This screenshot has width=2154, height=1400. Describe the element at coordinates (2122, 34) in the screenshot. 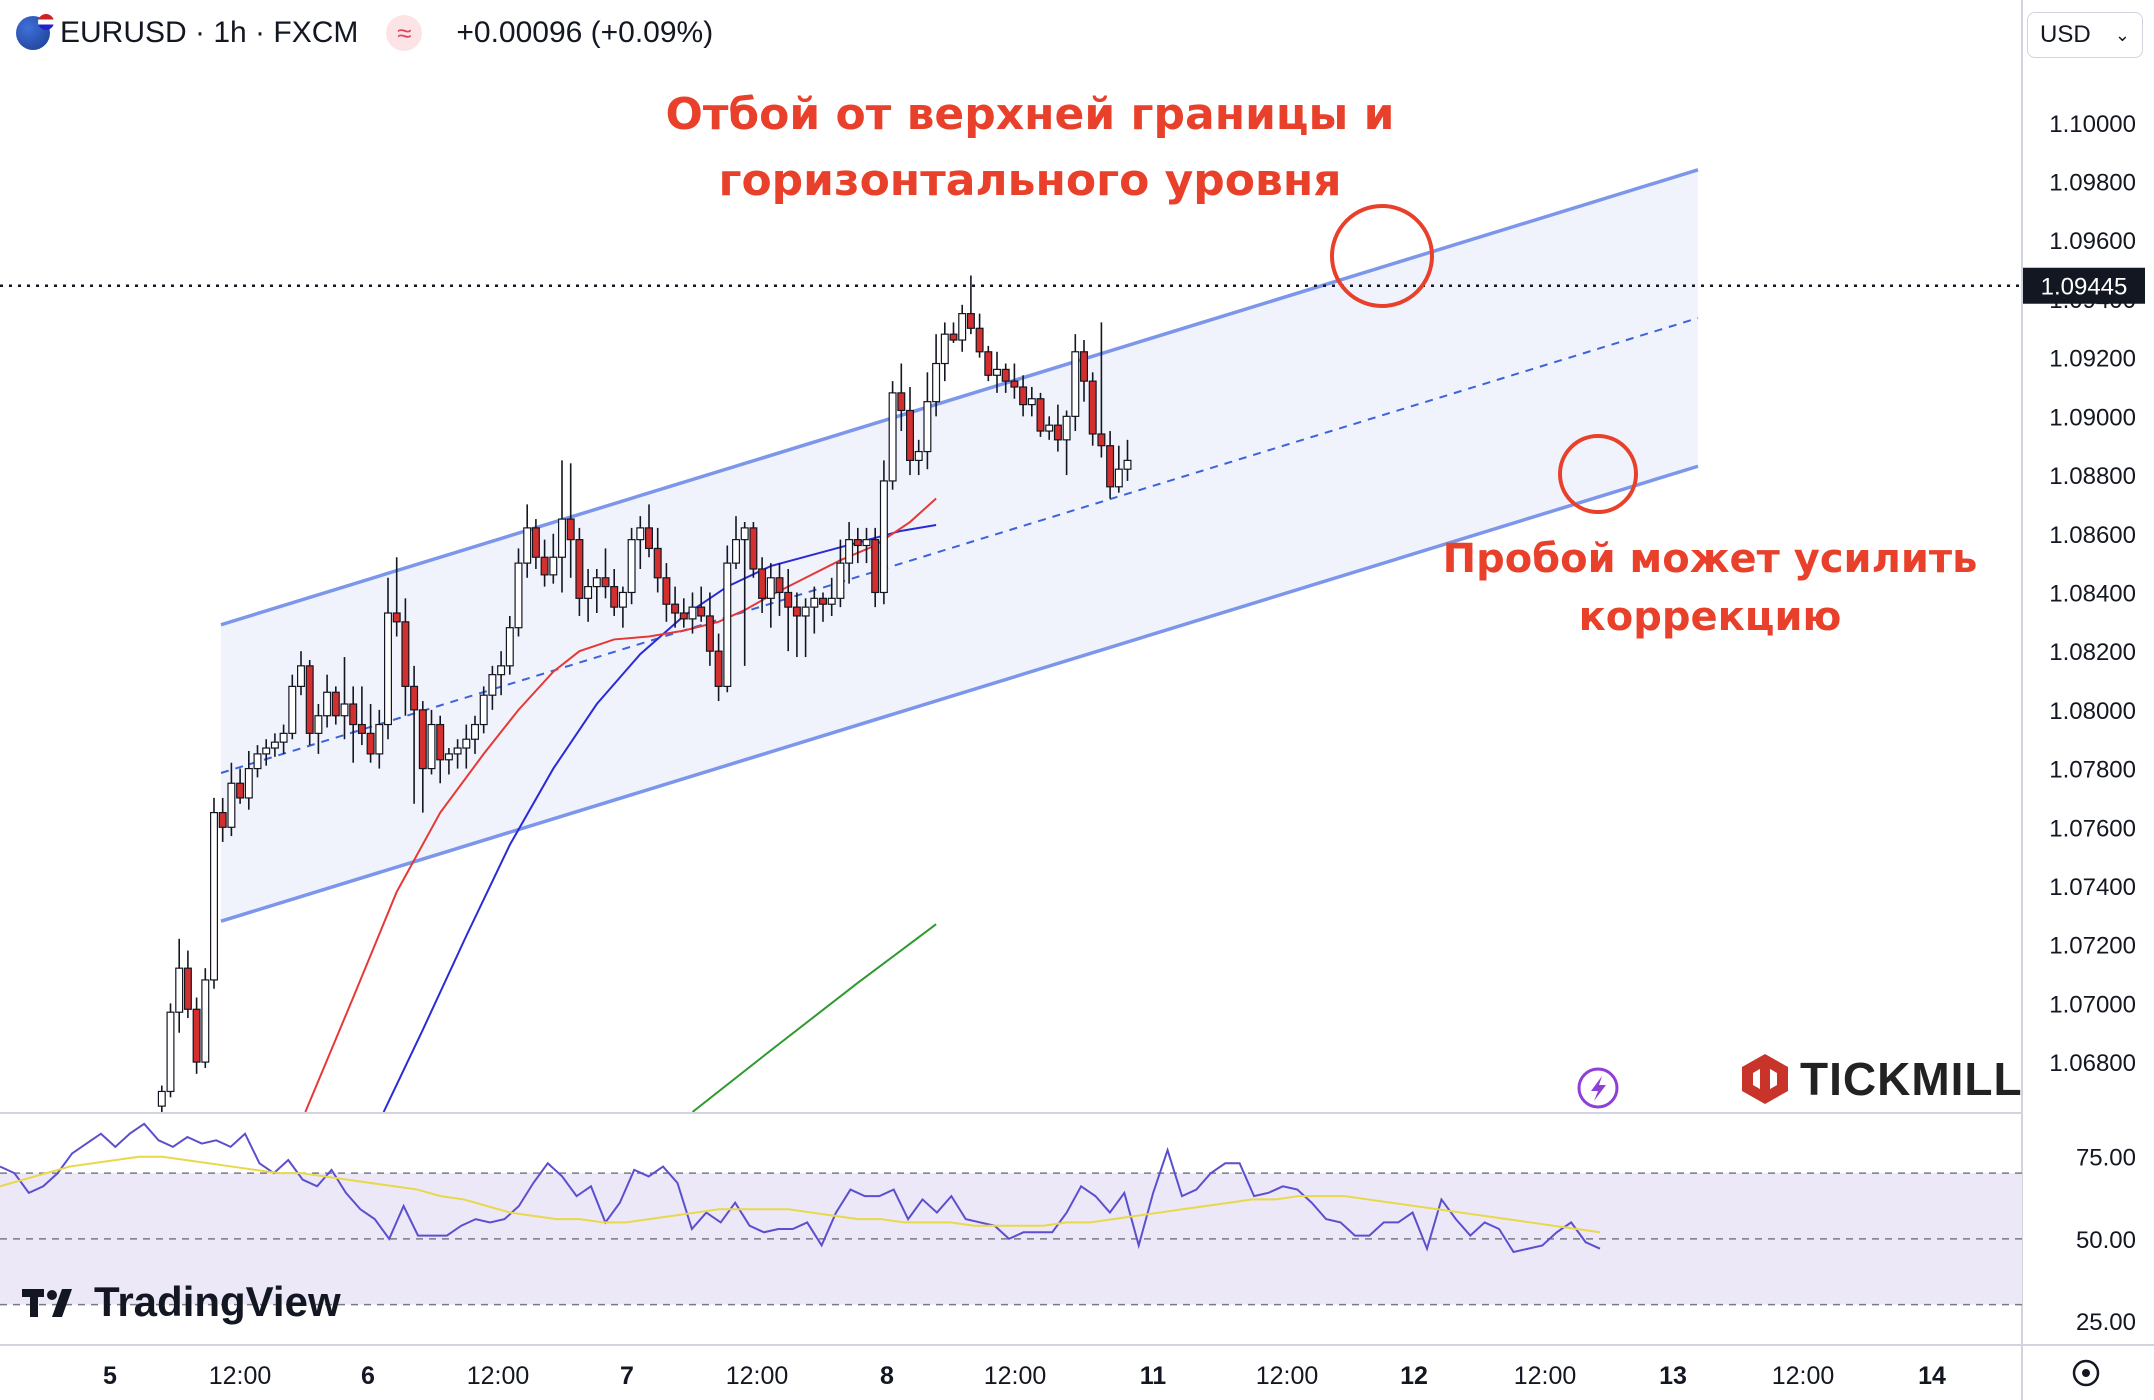

I see `chevron-down-icon: ⌄` at that location.